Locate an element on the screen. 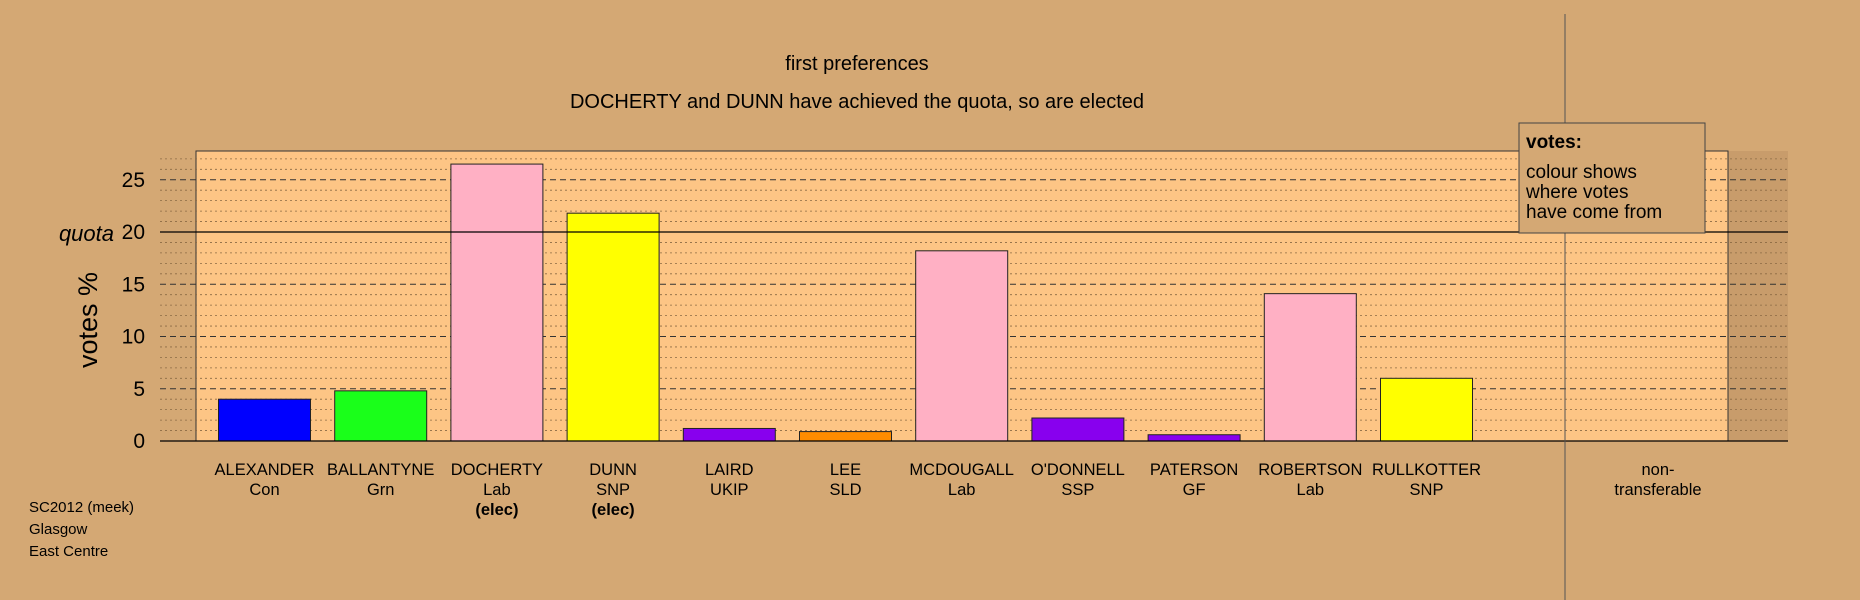 This screenshot has height=600, width=1860. candidate-name: LAIRD is located at coordinates (729, 470).